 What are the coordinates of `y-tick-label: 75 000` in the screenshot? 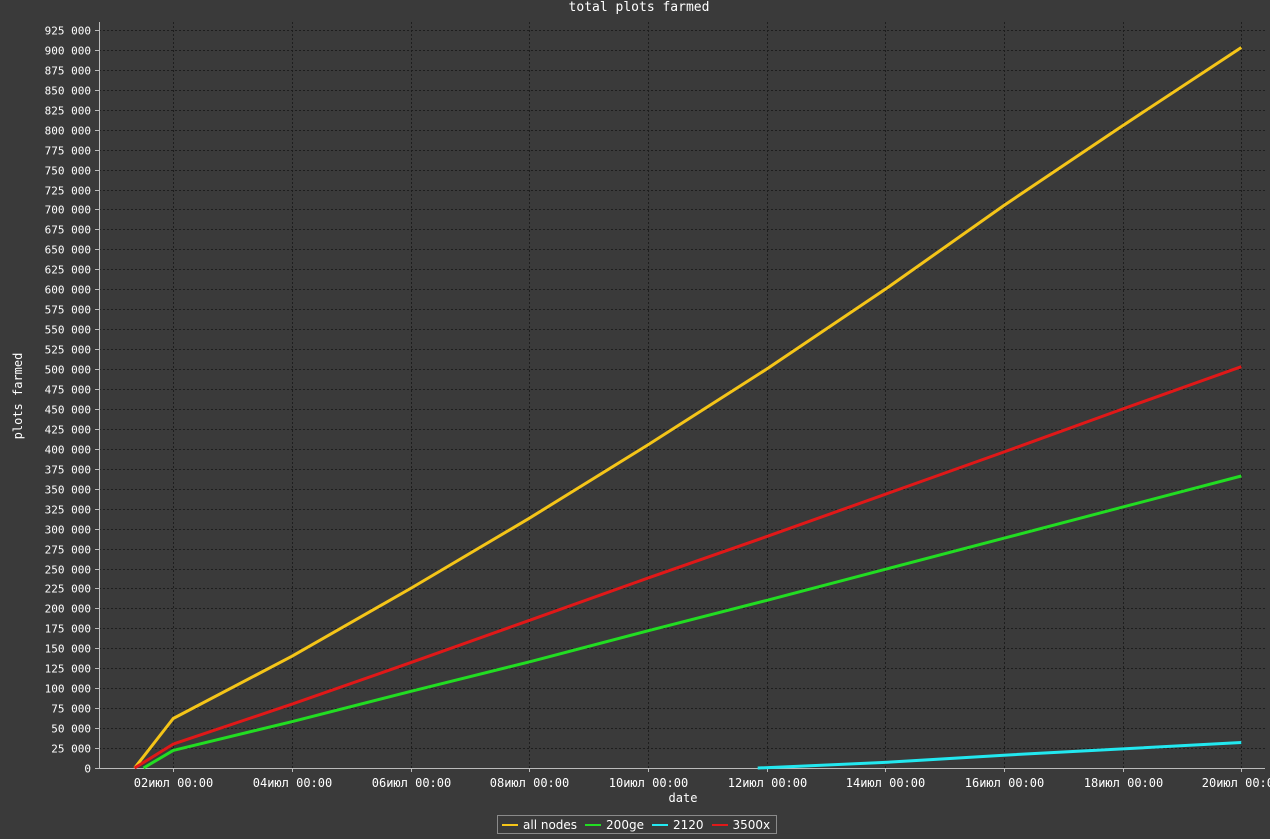 It's located at (71, 709).